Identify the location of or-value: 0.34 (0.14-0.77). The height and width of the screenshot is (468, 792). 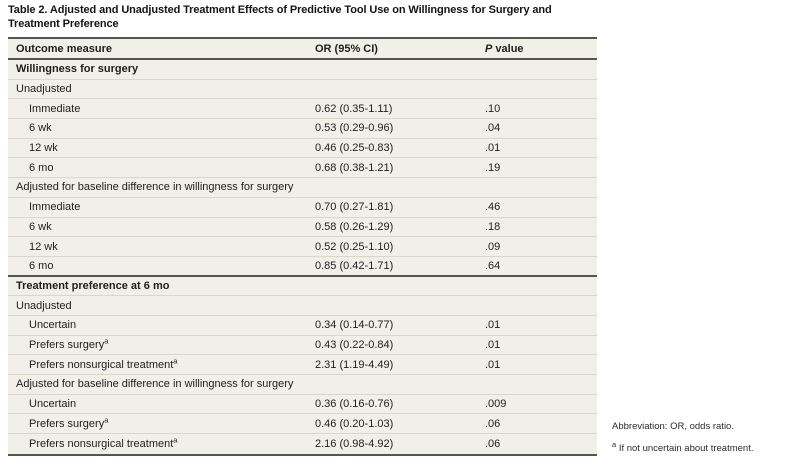
(354, 325).